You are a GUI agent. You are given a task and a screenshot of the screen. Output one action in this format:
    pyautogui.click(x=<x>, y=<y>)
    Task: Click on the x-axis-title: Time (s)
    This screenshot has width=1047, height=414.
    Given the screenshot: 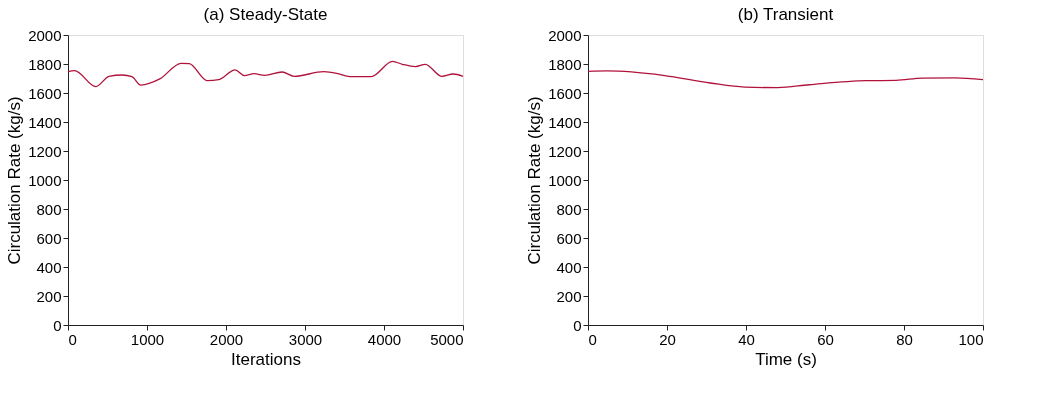 What is the action you would take?
    pyautogui.click(x=786, y=359)
    